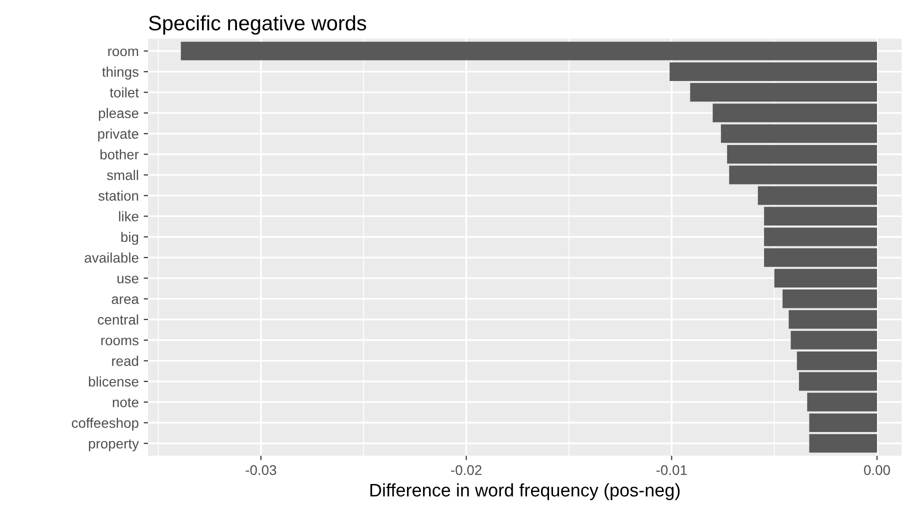  I want to click on y-tick-label: property, so click(113, 445).